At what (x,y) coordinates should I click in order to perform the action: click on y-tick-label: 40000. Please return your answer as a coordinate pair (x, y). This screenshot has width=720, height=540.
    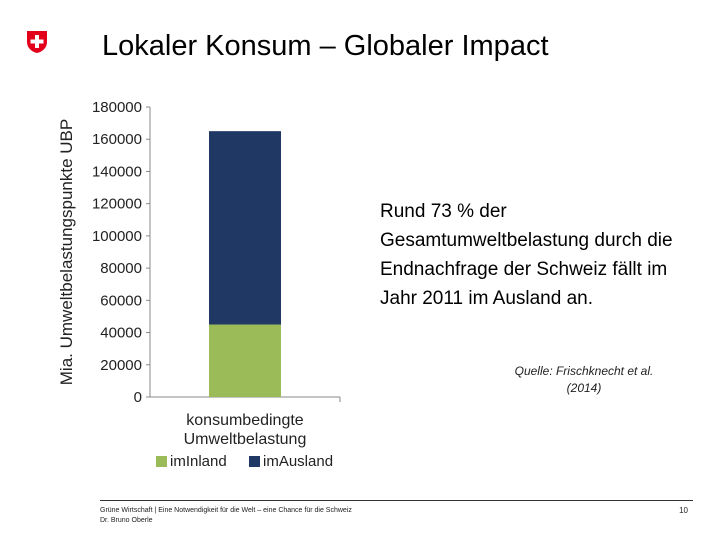
    Looking at the image, I should click on (121, 333).